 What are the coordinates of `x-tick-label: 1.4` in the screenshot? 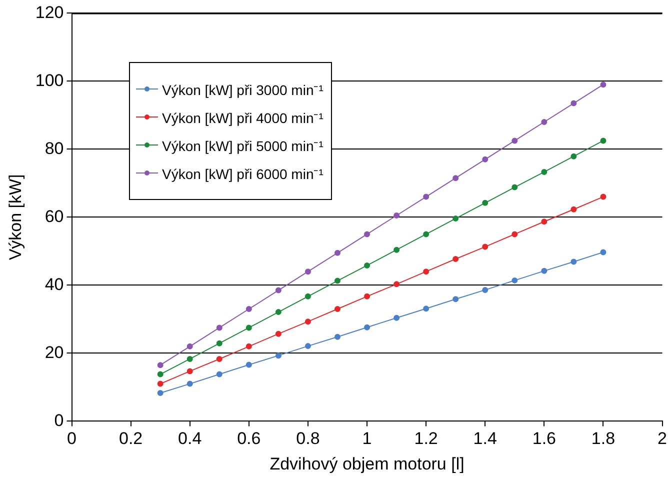 It's located at (485, 438).